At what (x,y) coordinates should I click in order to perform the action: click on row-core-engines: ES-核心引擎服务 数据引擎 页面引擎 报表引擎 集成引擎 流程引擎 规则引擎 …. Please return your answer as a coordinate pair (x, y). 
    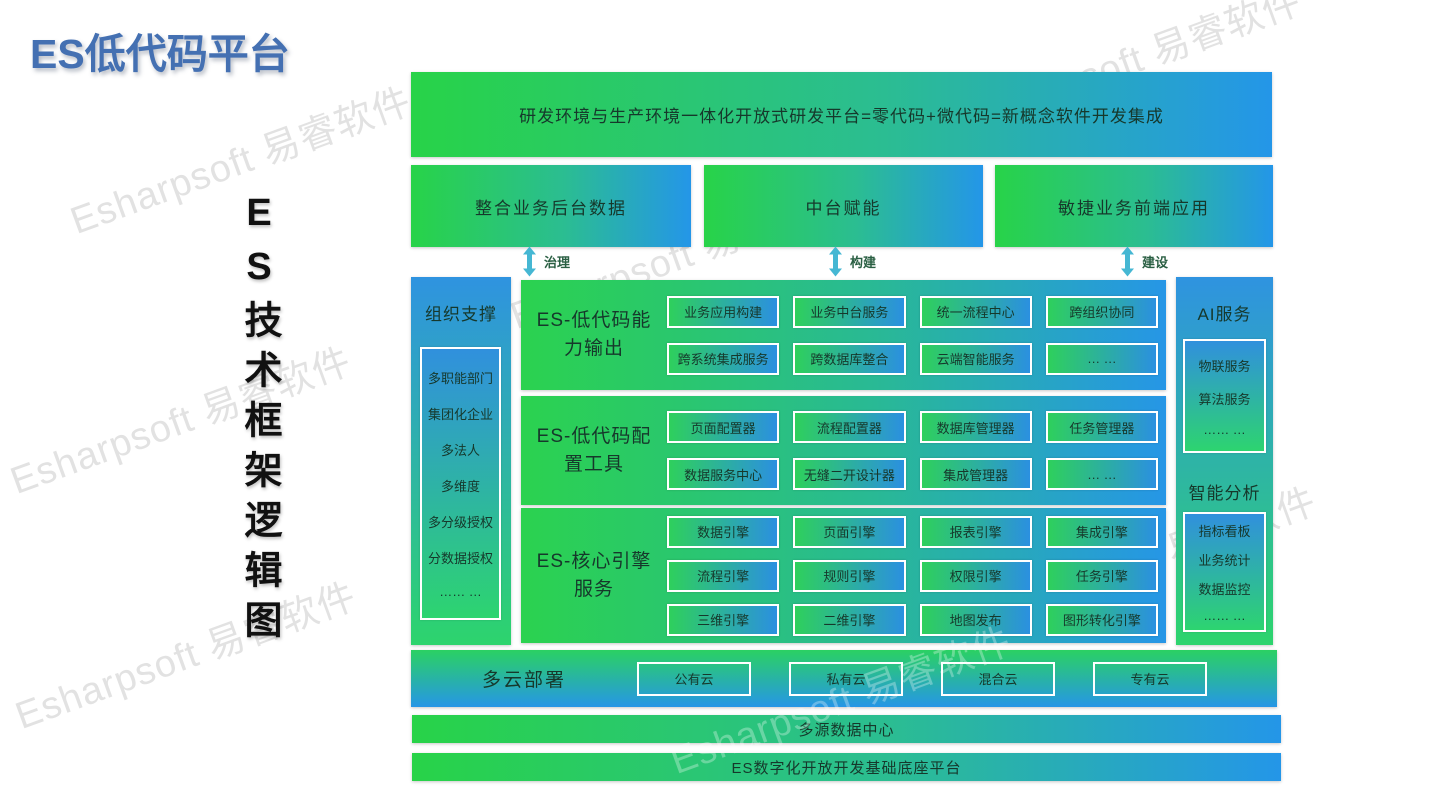
    Looking at the image, I should click on (843, 575).